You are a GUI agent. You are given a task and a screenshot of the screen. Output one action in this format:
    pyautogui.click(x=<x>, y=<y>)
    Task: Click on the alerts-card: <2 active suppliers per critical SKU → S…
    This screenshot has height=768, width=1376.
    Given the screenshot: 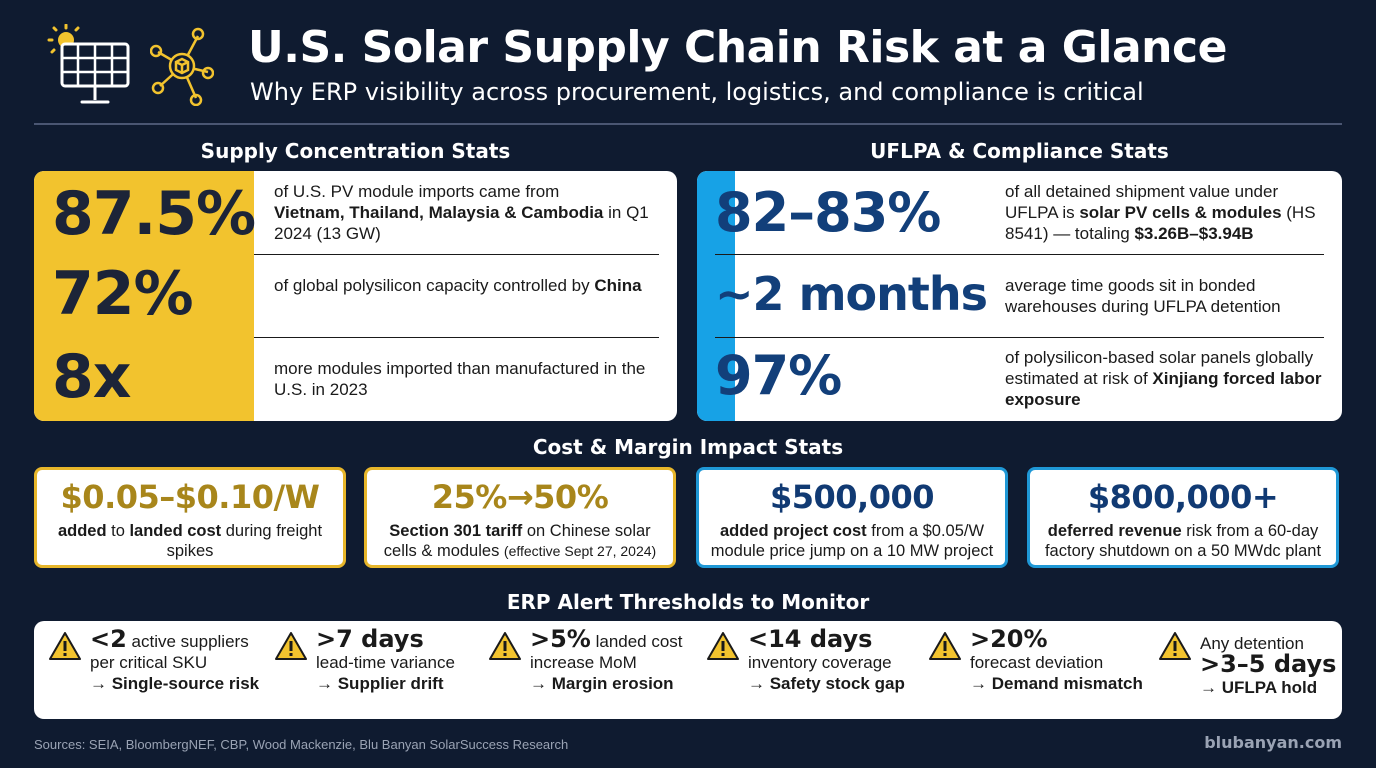 What is the action you would take?
    pyautogui.click(x=688, y=670)
    